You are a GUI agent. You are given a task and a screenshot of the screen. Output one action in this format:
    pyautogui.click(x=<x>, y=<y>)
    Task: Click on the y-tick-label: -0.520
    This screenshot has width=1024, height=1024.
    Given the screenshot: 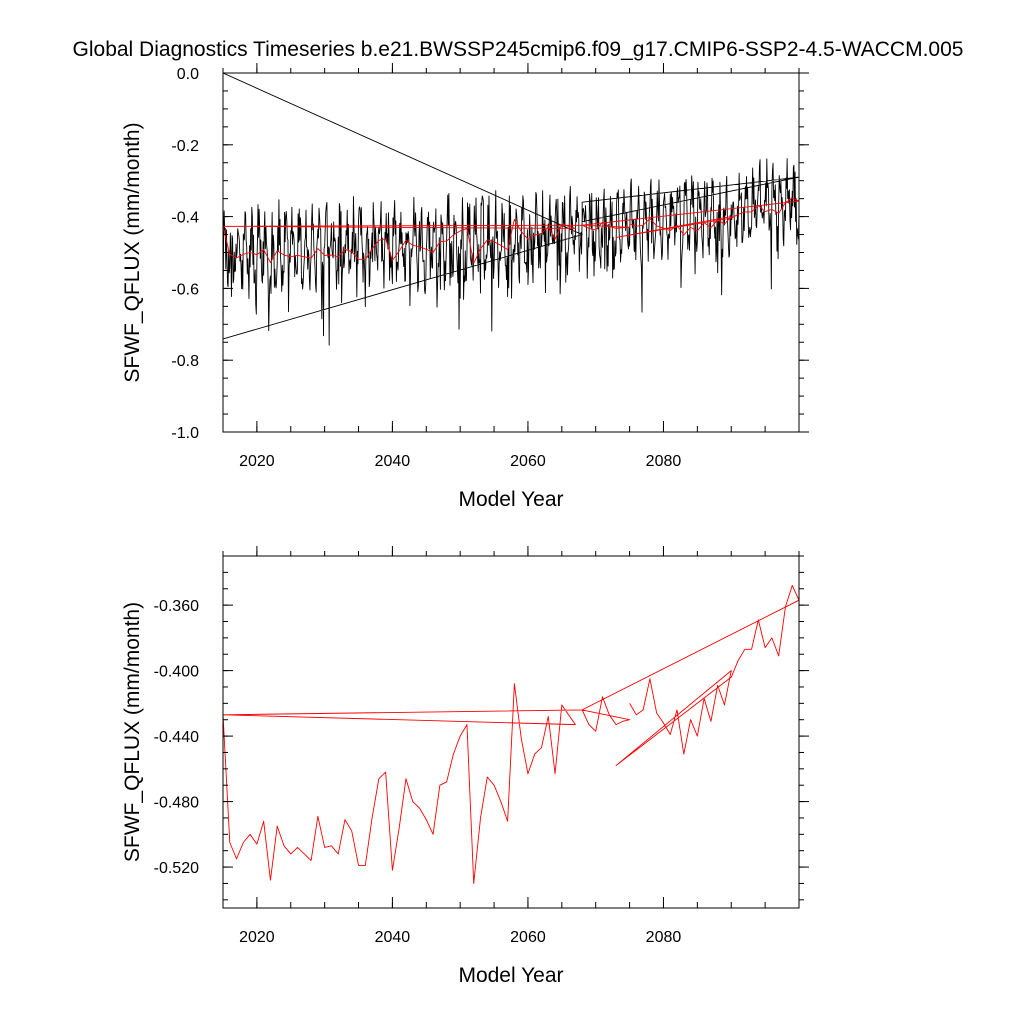 What is the action you would take?
    pyautogui.click(x=176, y=868)
    